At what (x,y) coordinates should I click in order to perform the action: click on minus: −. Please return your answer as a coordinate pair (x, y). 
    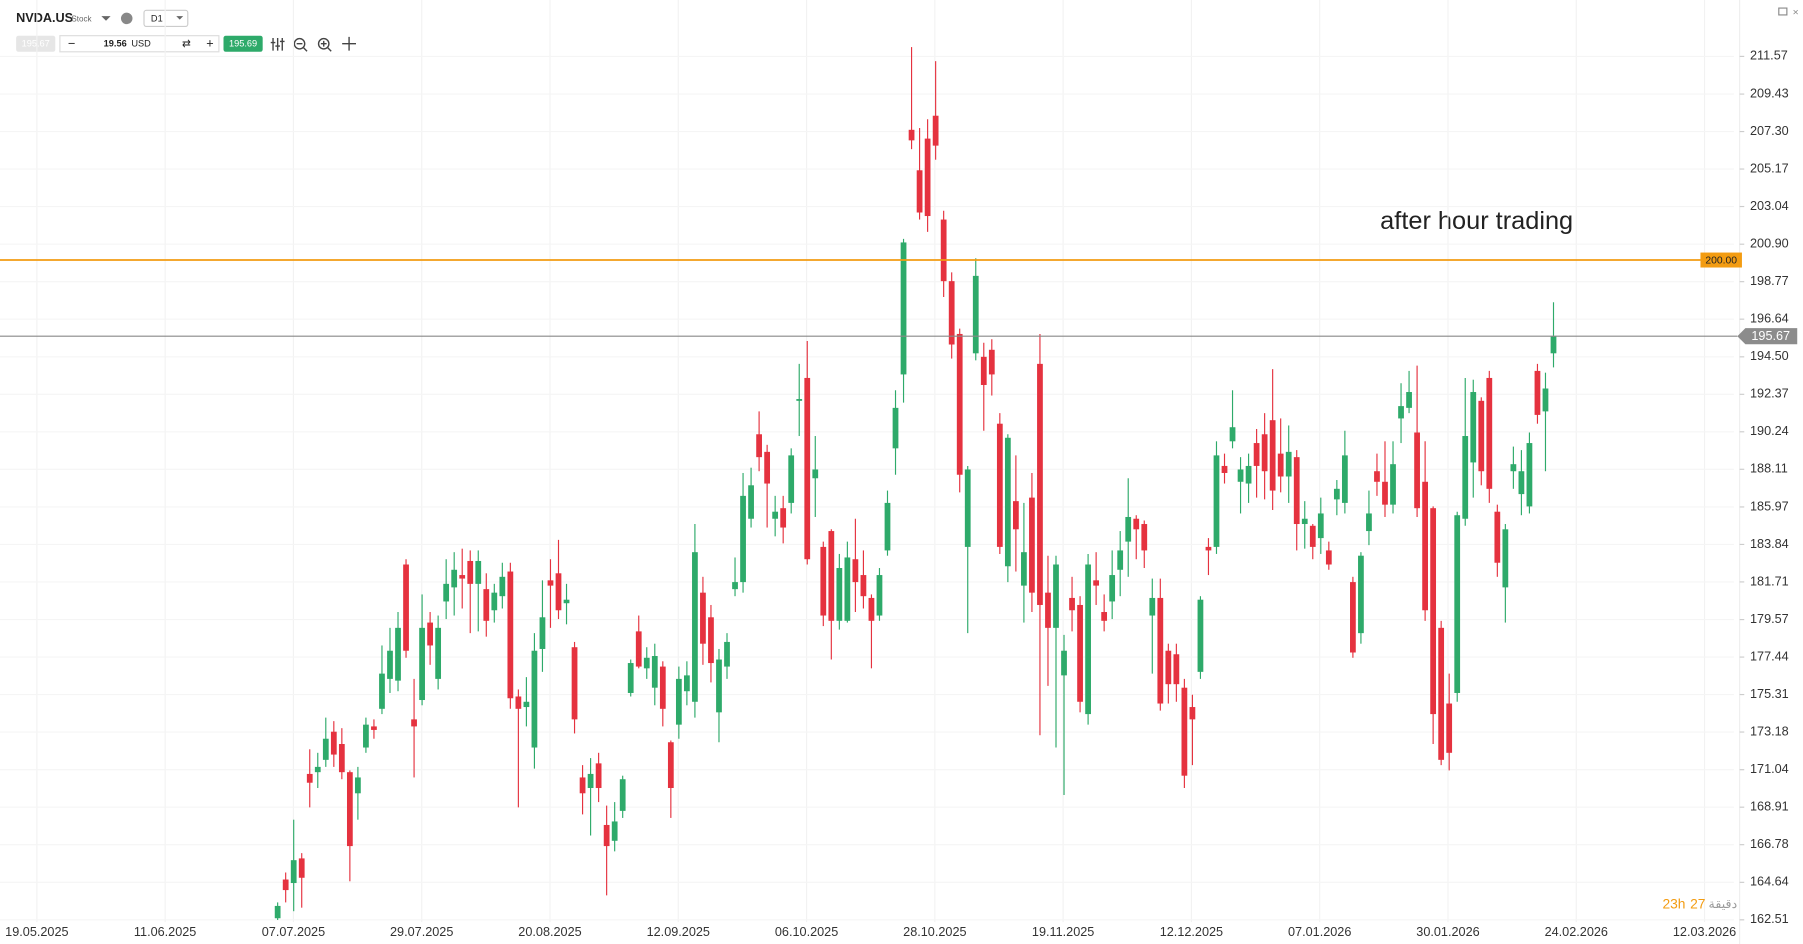
    Looking at the image, I should click on (71, 44).